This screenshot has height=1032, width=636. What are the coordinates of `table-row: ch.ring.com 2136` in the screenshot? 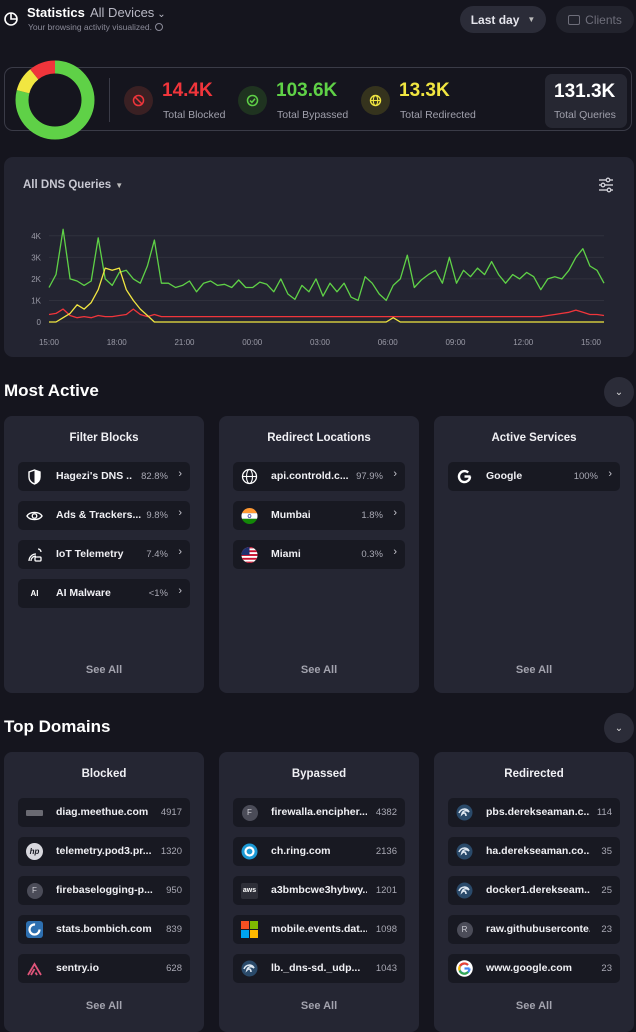 It's located at (319, 851).